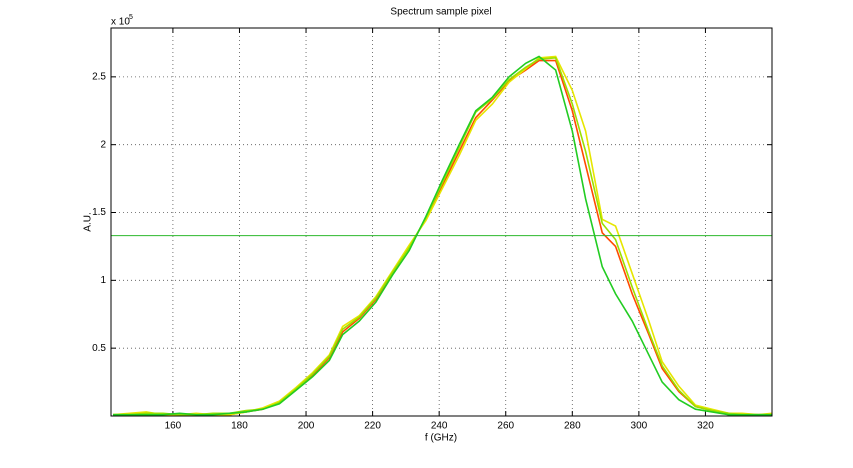  What do you see at coordinates (103, 144) in the screenshot?
I see `y-tick-label: 2` at bounding box center [103, 144].